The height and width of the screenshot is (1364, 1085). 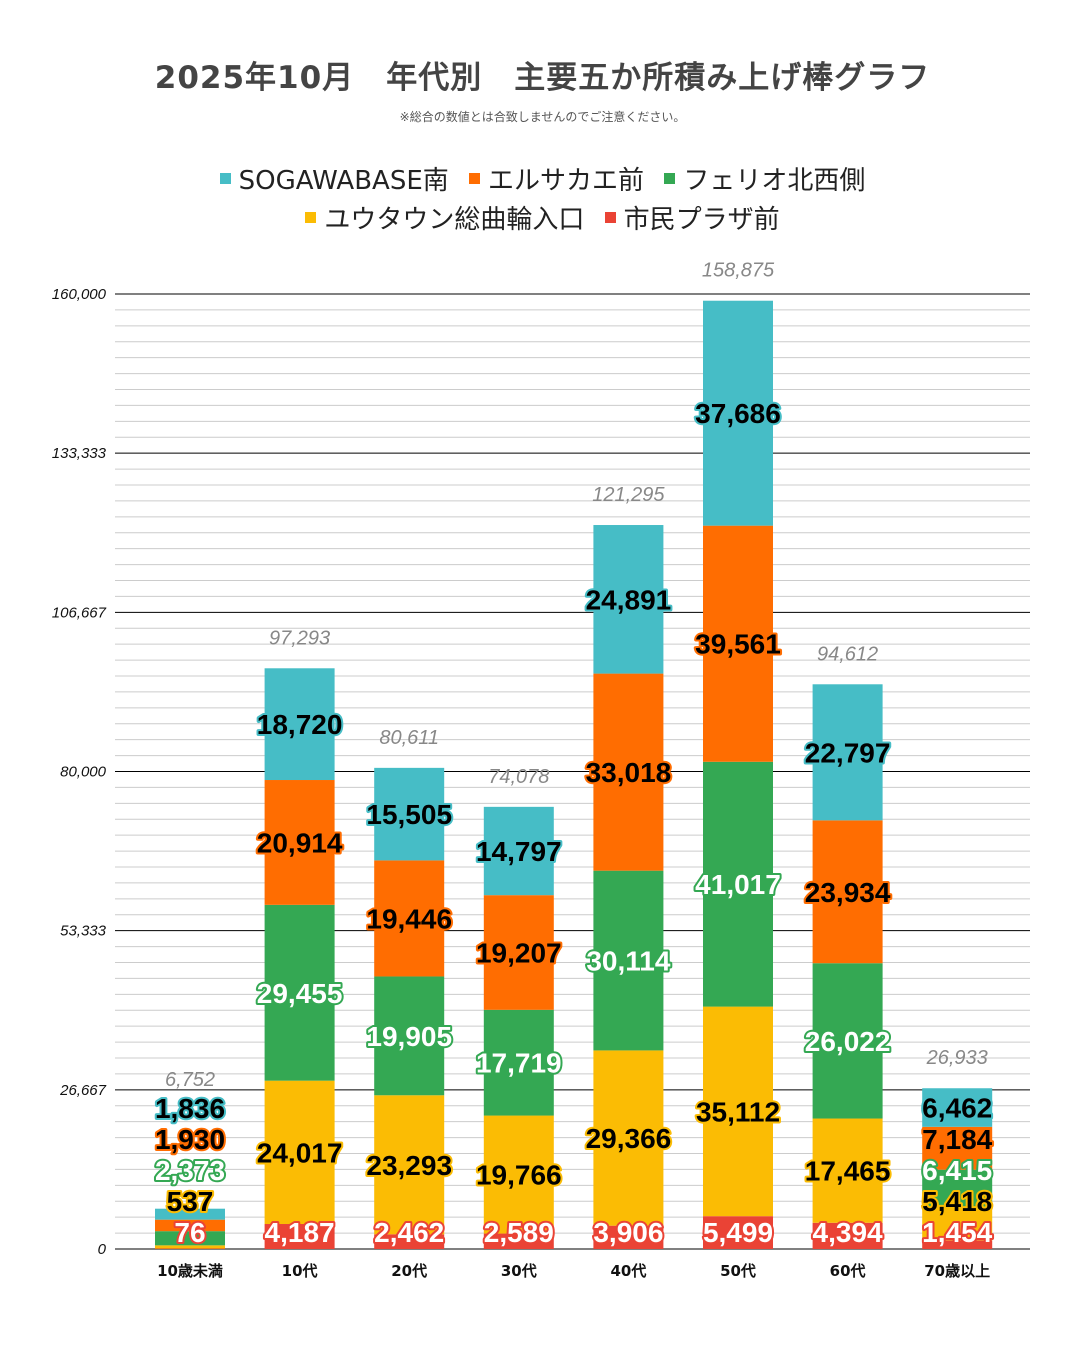 What do you see at coordinates (102, 1249) in the screenshot?
I see `y-tick-label: 0` at bounding box center [102, 1249].